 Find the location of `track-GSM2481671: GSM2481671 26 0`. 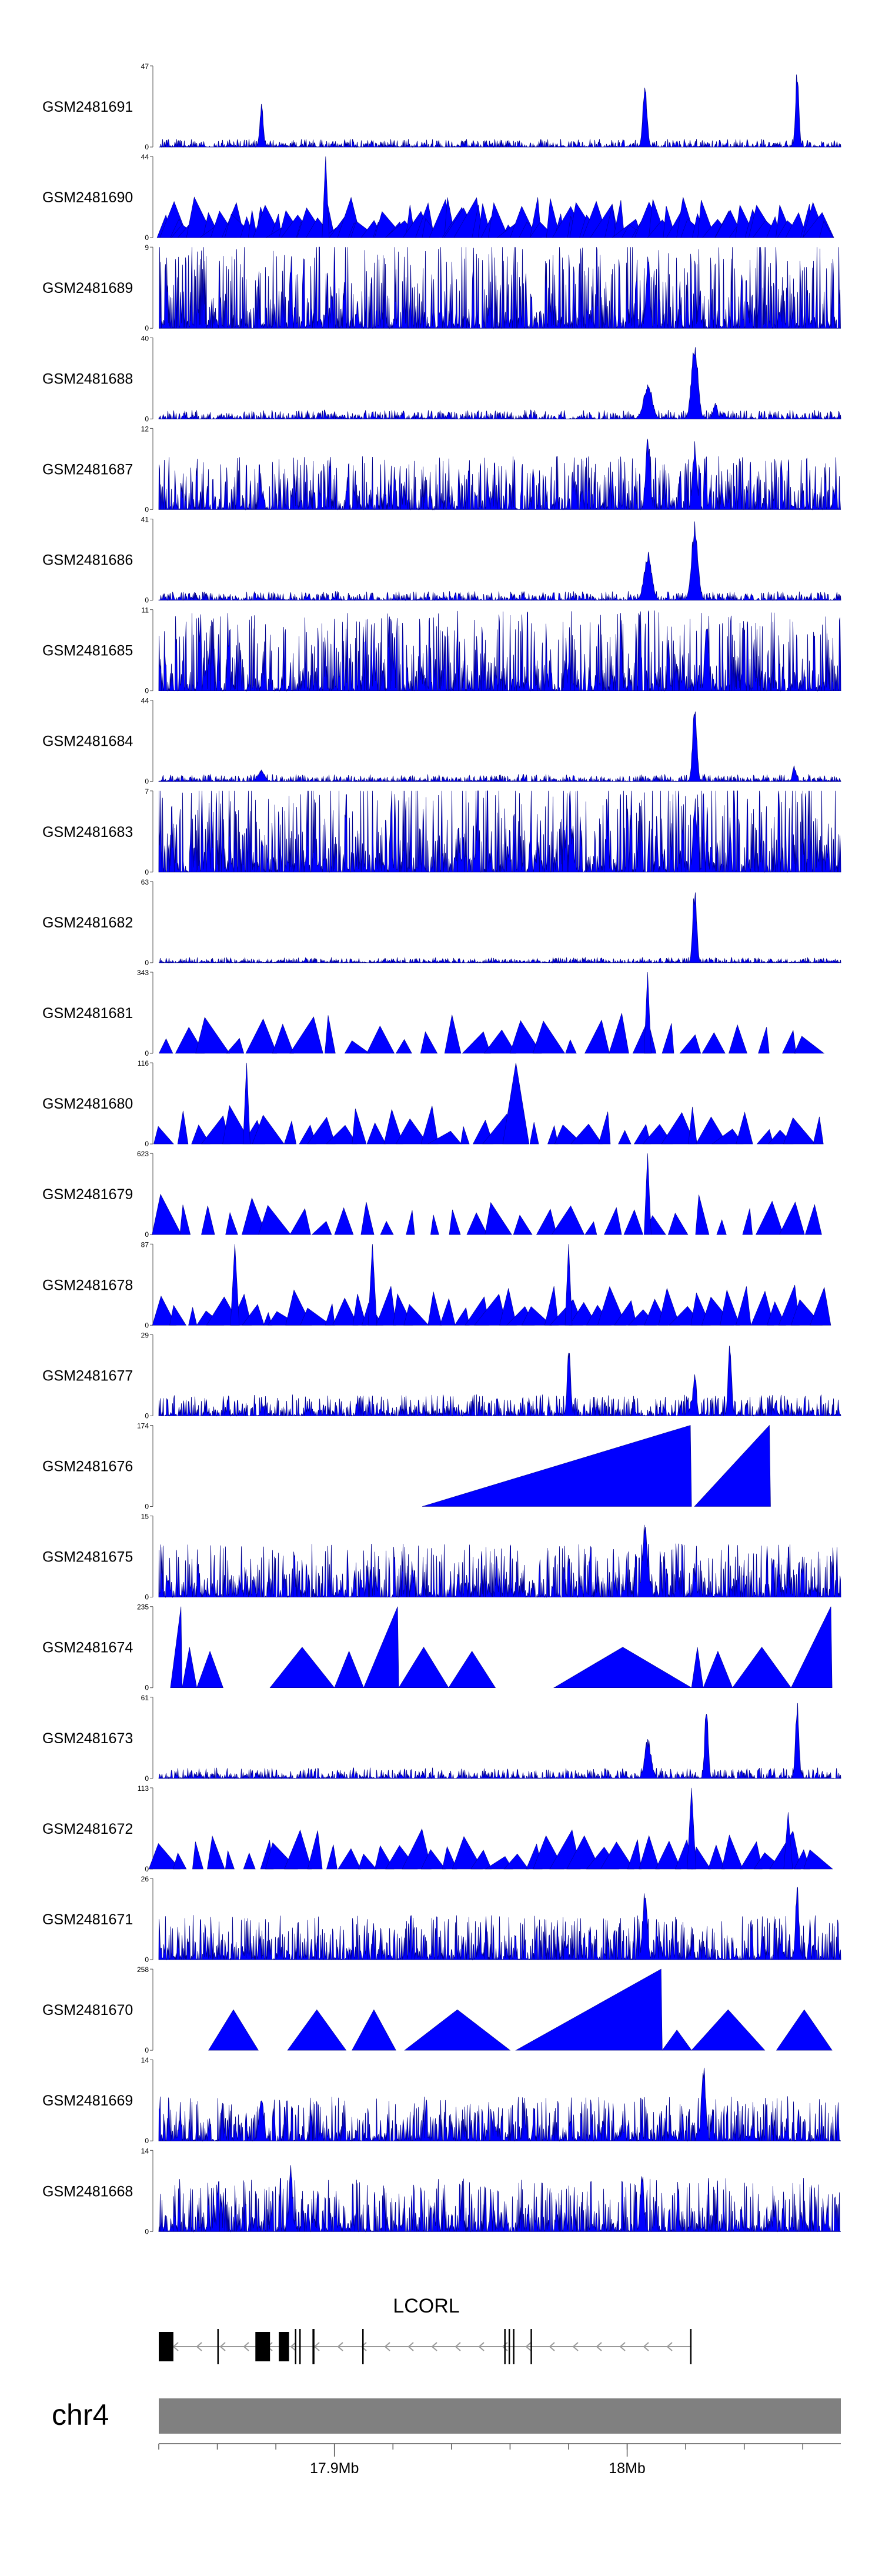

track-GSM2481671: GSM2481671 26 0 is located at coordinates (441, 1919).